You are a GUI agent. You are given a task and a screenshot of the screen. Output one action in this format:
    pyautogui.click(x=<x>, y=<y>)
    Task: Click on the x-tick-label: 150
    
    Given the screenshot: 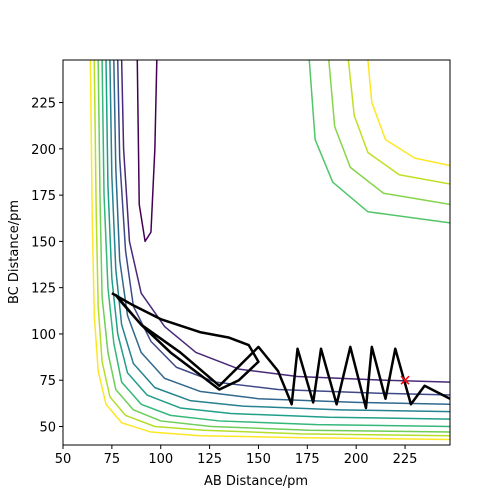 What is the action you would take?
    pyautogui.click(x=258, y=459)
    